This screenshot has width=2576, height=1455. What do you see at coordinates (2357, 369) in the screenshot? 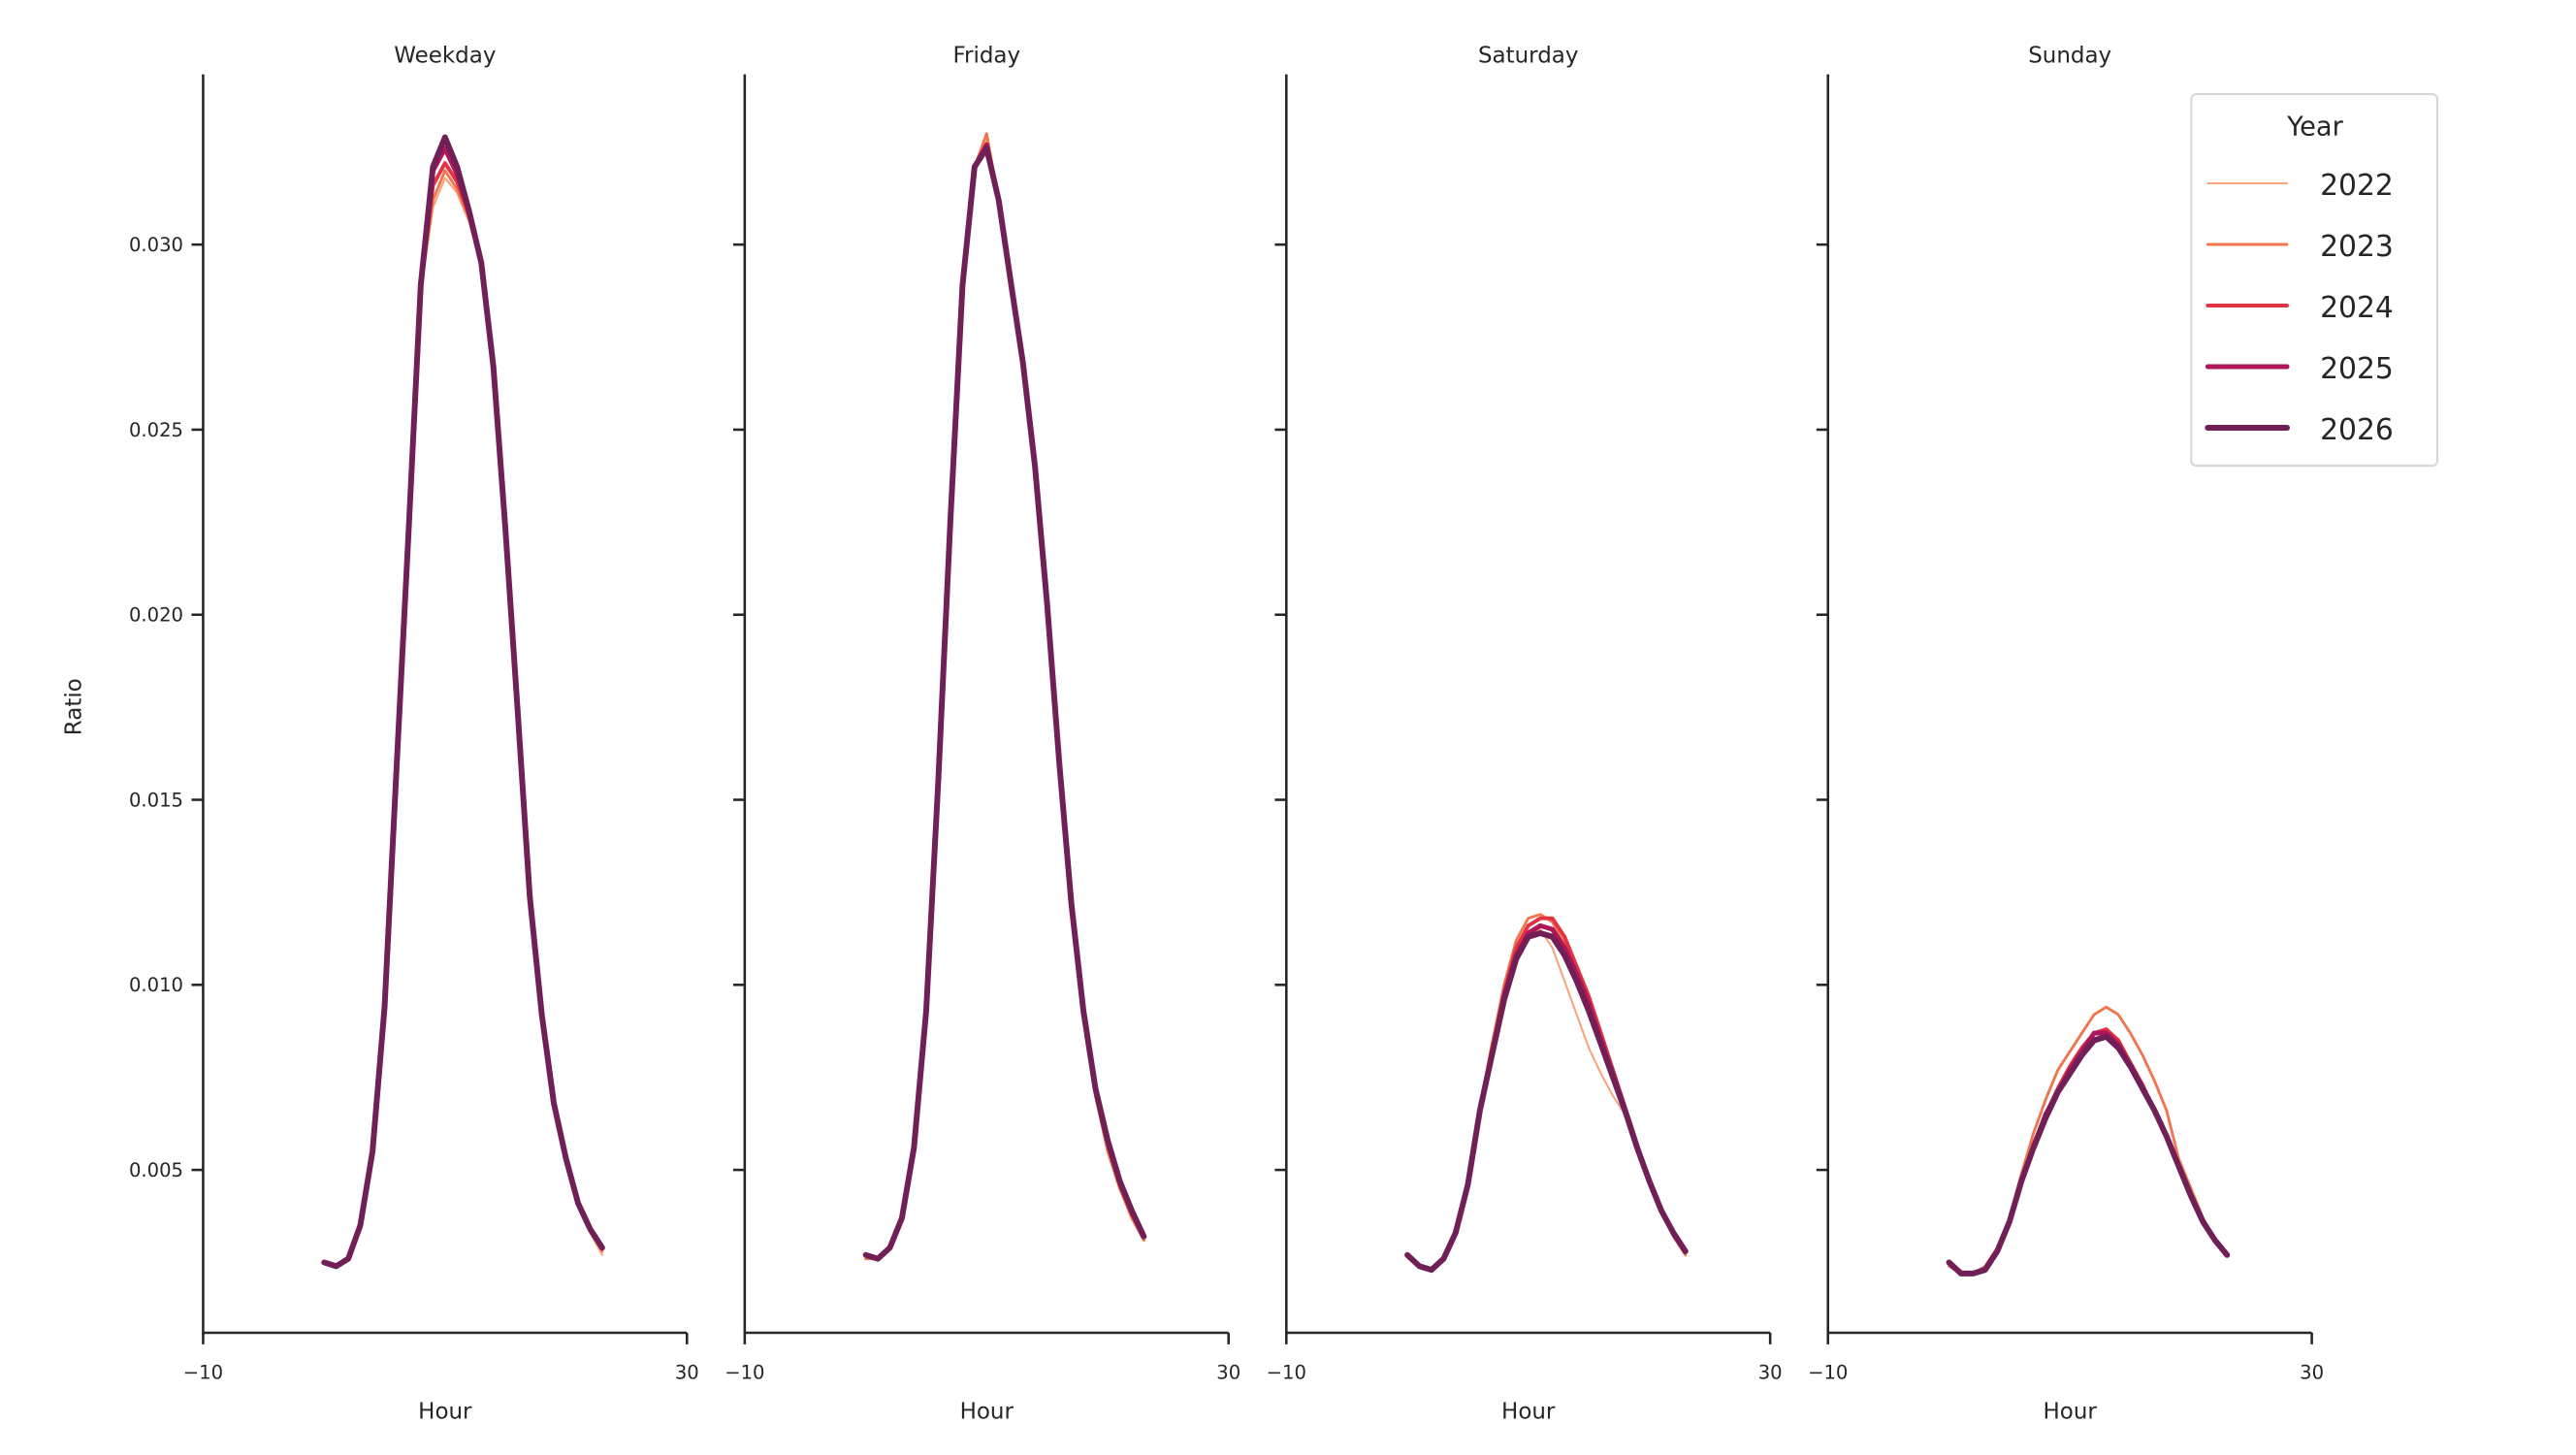
I see `legend-label: 2025` at bounding box center [2357, 369].